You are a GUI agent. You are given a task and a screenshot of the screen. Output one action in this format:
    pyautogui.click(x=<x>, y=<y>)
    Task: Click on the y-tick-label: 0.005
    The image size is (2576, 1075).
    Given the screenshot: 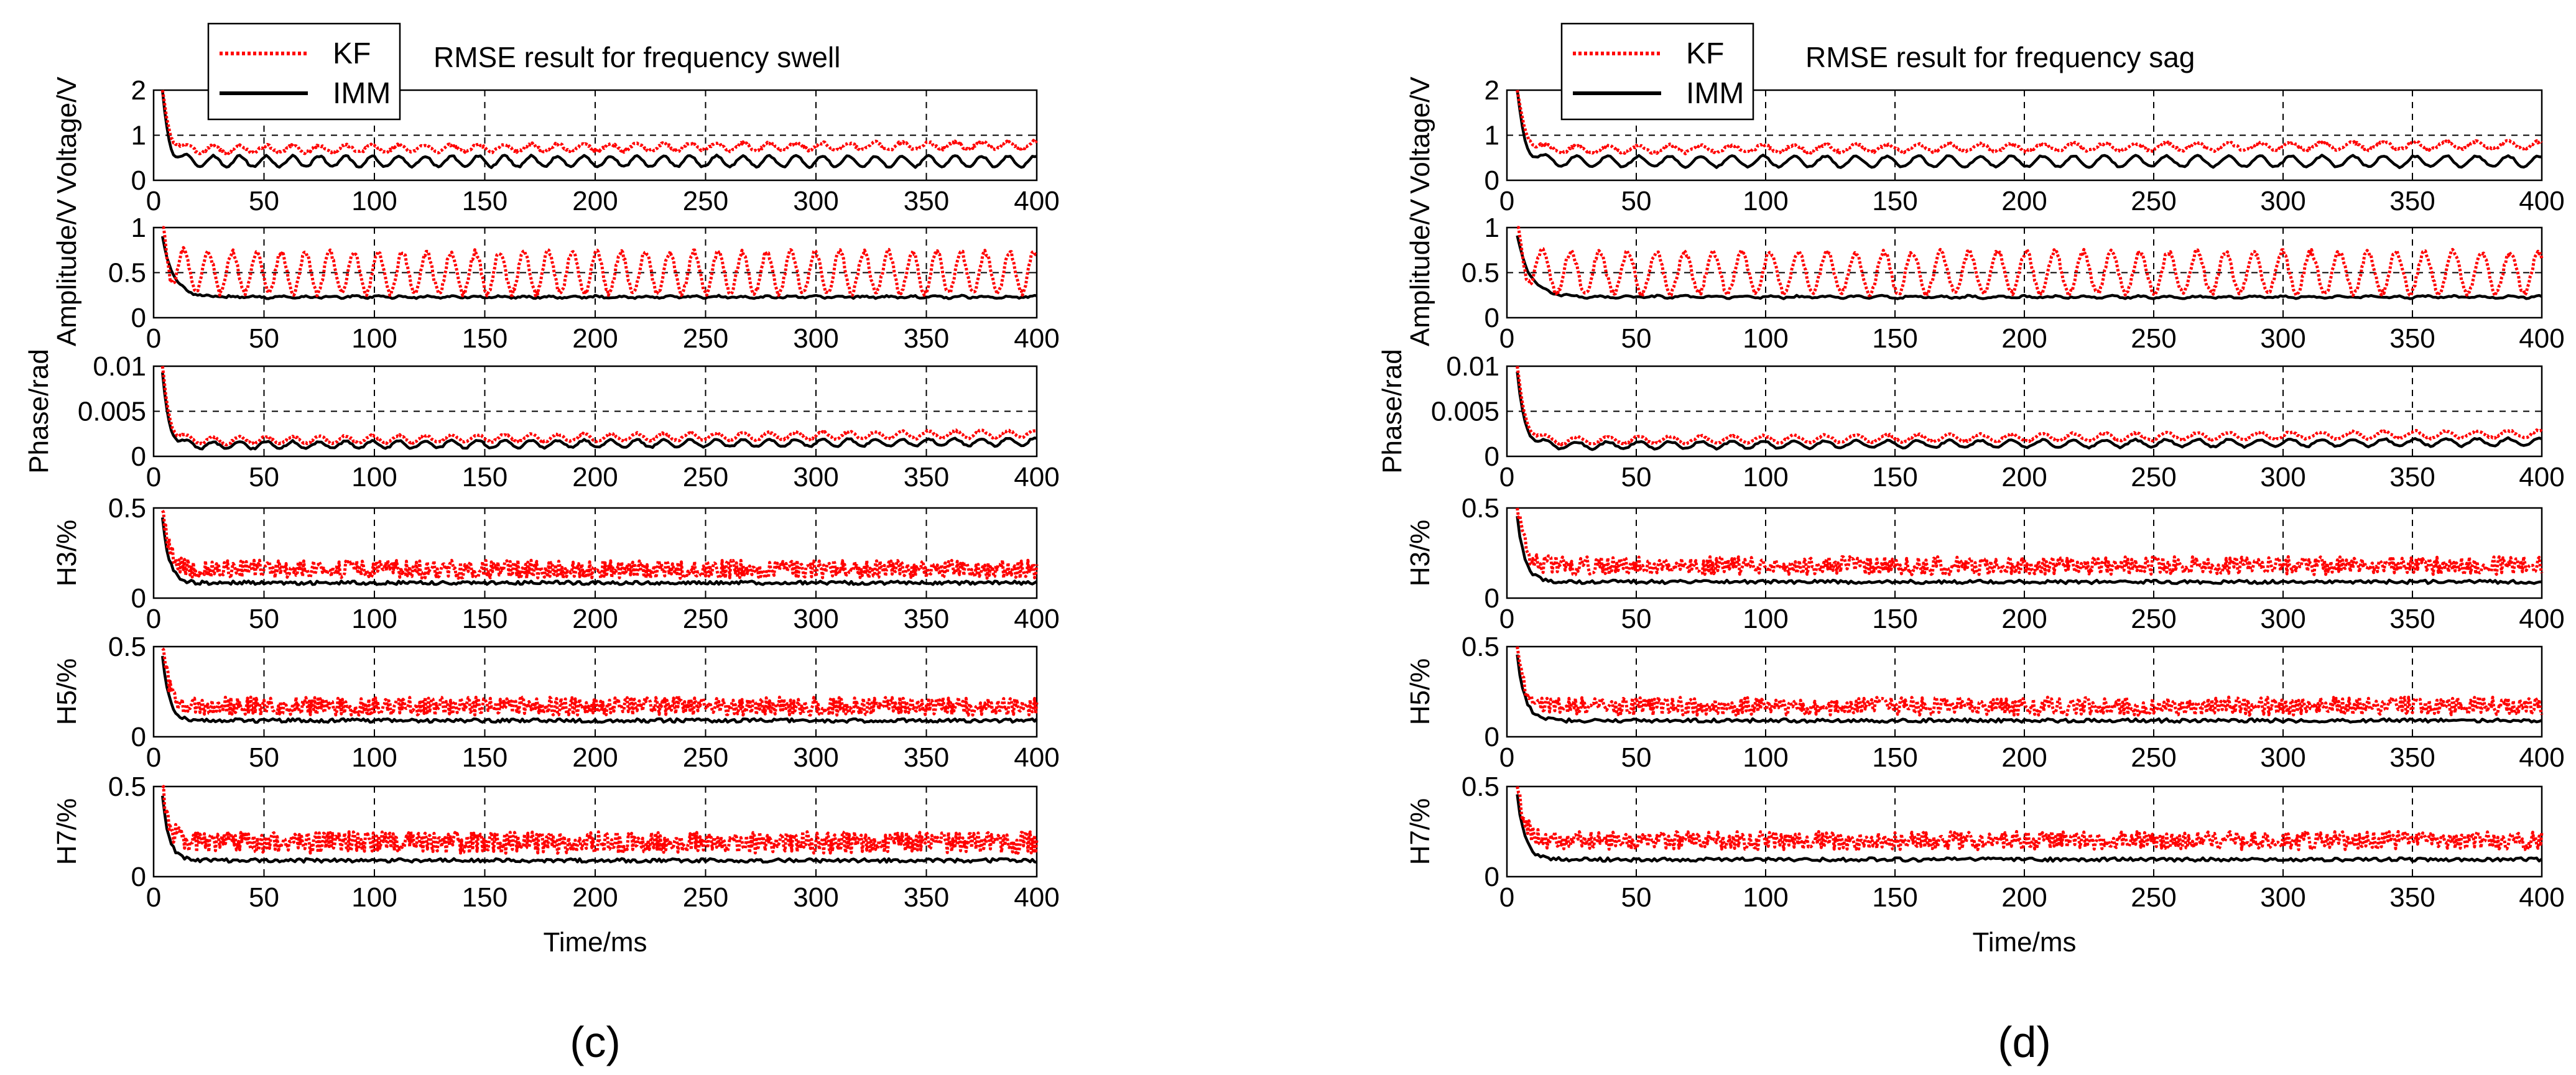 What is the action you would take?
    pyautogui.click(x=1465, y=412)
    